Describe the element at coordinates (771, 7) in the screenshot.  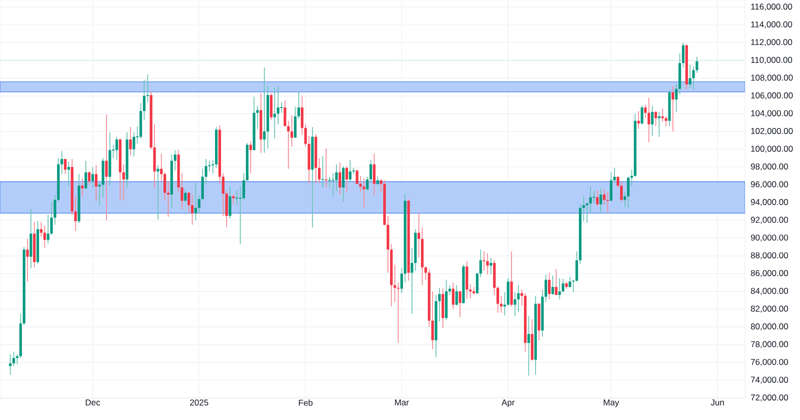
I see `y-tick-label: 116,000.00` at that location.